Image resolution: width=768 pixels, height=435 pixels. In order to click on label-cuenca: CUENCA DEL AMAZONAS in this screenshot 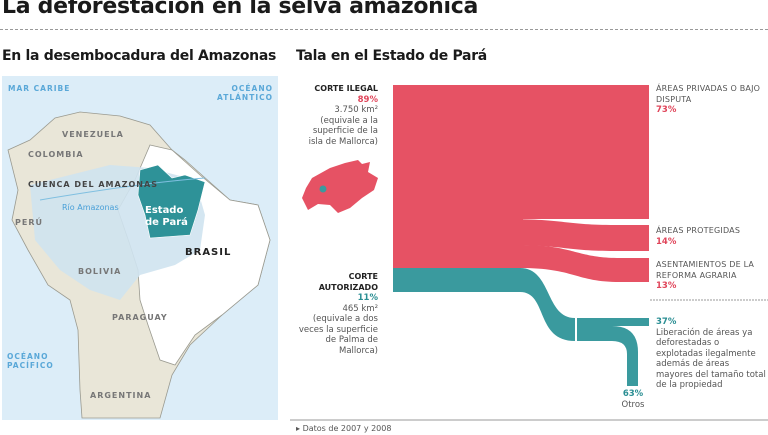, I will do `click(93, 184)`.